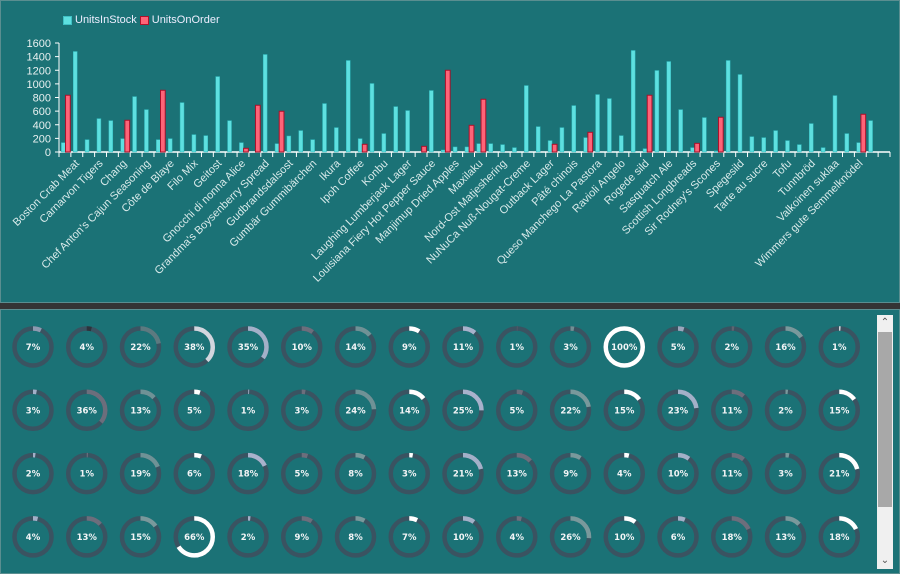 This screenshot has height=574, width=900. I want to click on scroll-down-arrow-icon: ⌄, so click(885, 560).